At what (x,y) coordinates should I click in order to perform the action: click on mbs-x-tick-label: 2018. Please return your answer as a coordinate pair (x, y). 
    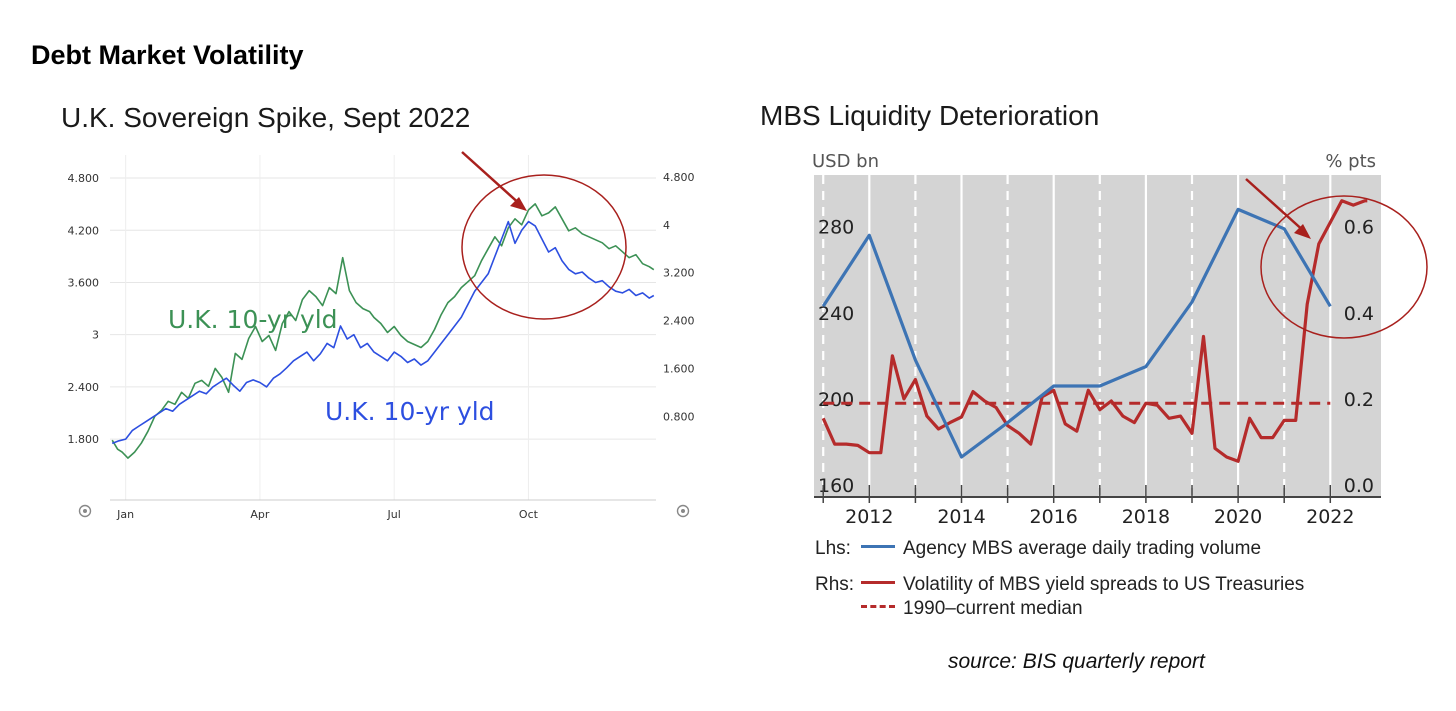
    Looking at the image, I should click on (1146, 517).